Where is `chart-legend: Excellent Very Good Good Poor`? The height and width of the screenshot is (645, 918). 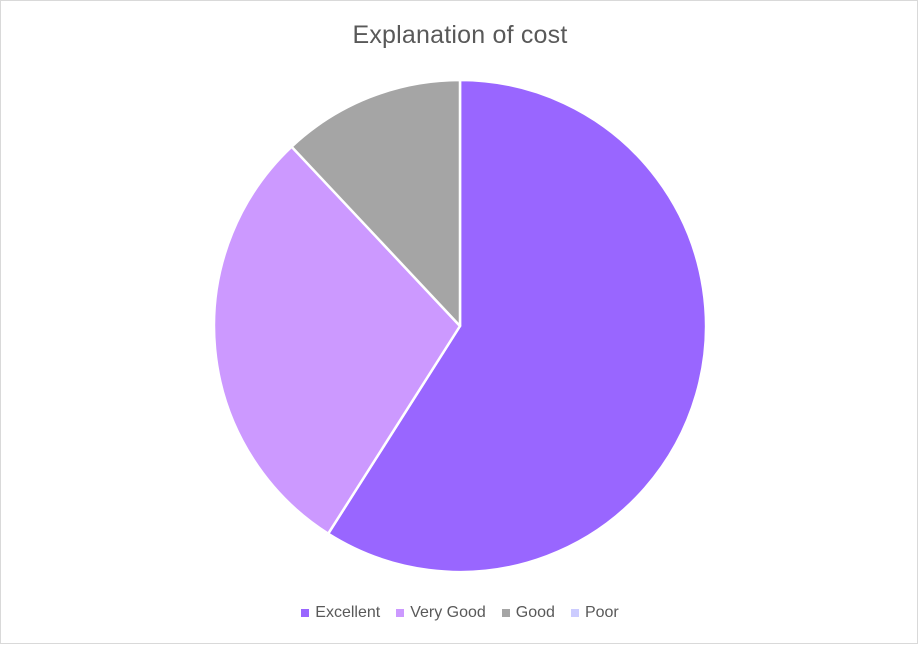
chart-legend: Excellent Very Good Good Poor is located at coordinates (459, 613).